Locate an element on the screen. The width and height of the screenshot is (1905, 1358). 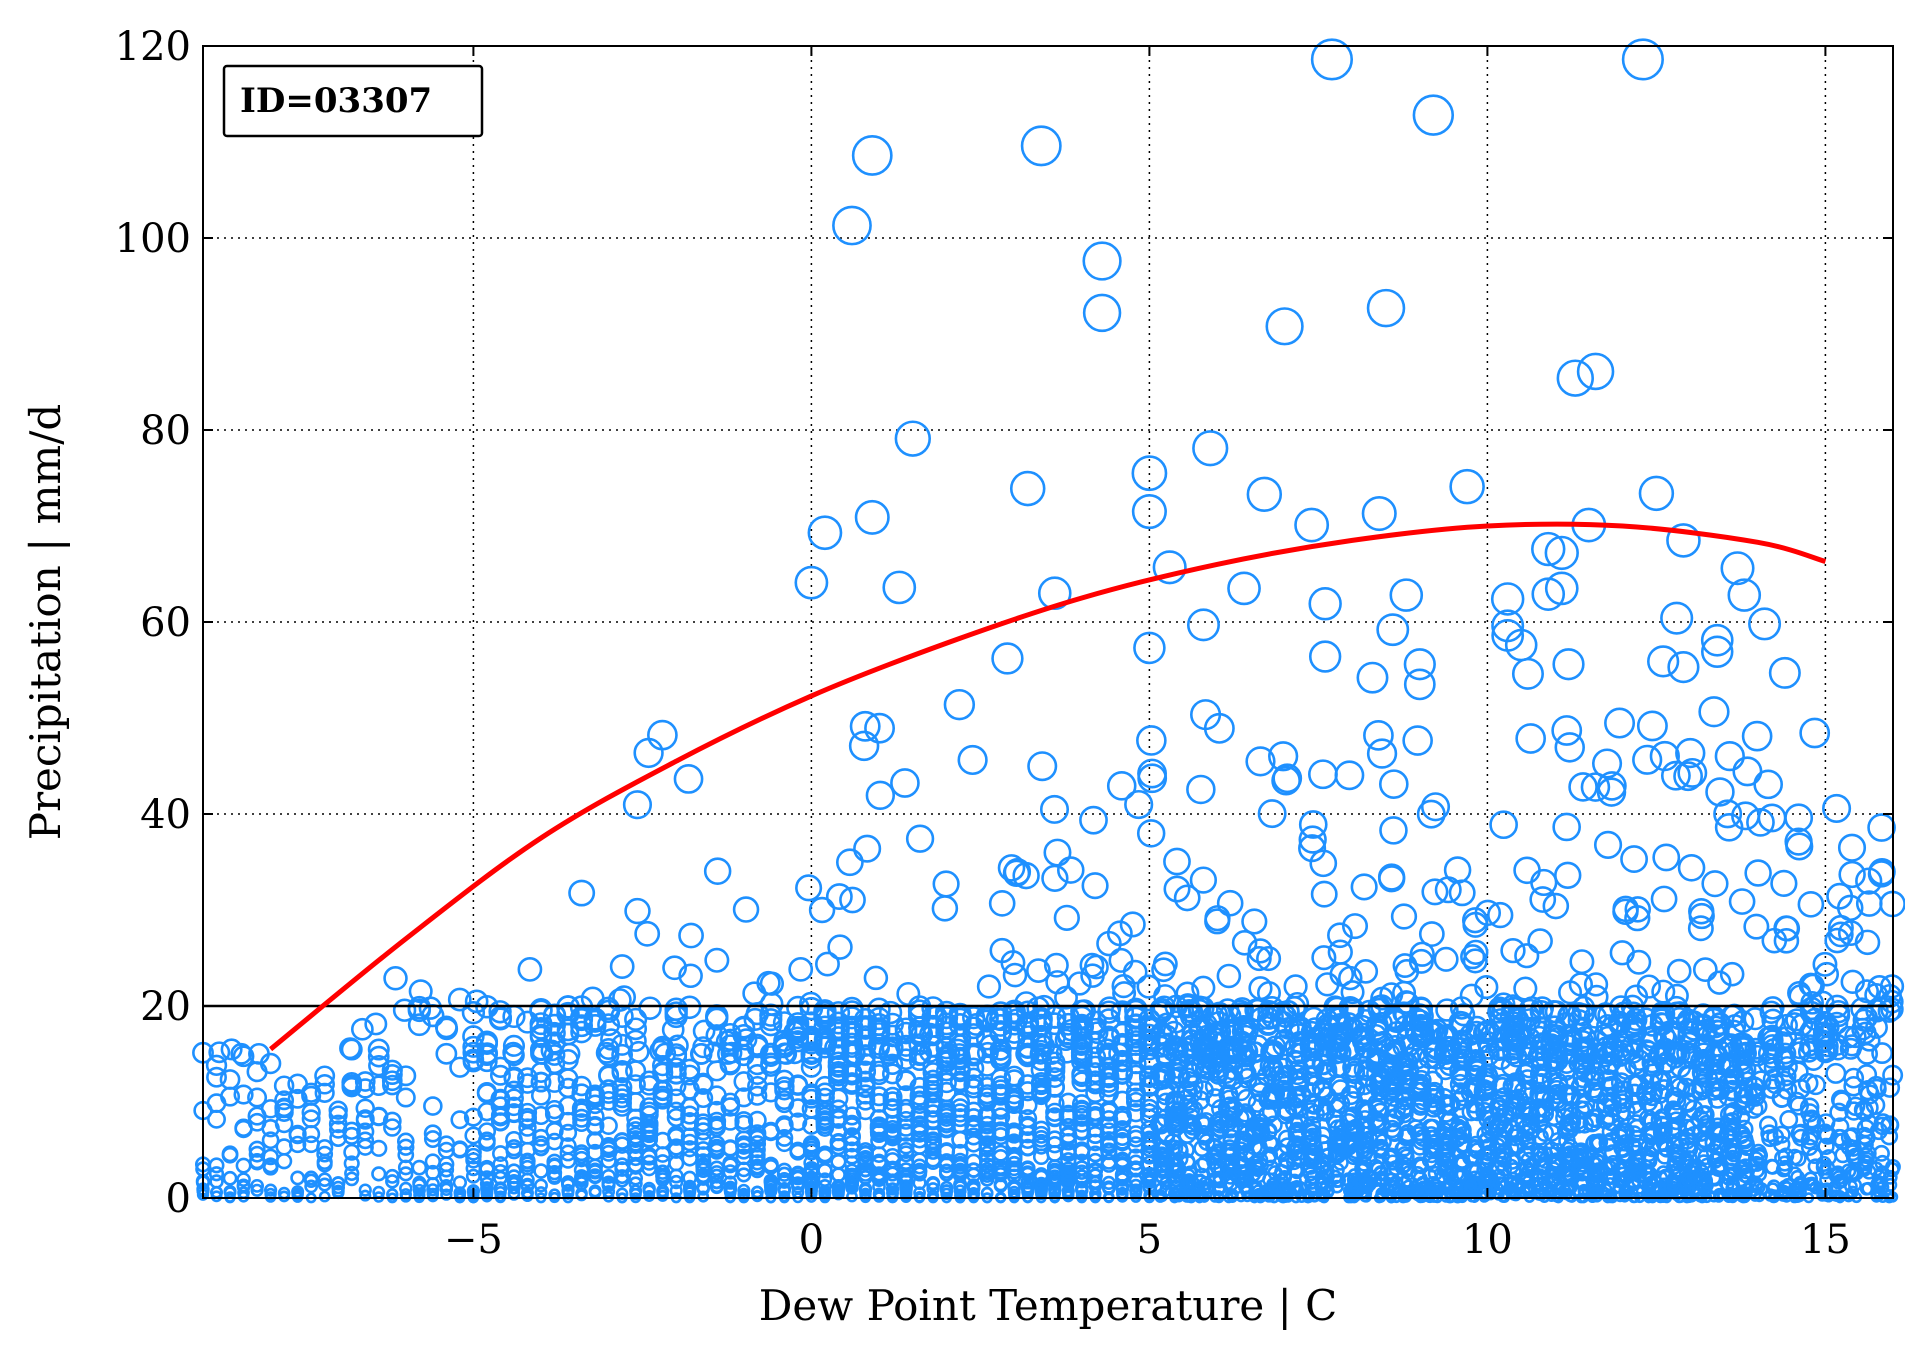
x-tick-label: −5 is located at coordinates (473, 1240).